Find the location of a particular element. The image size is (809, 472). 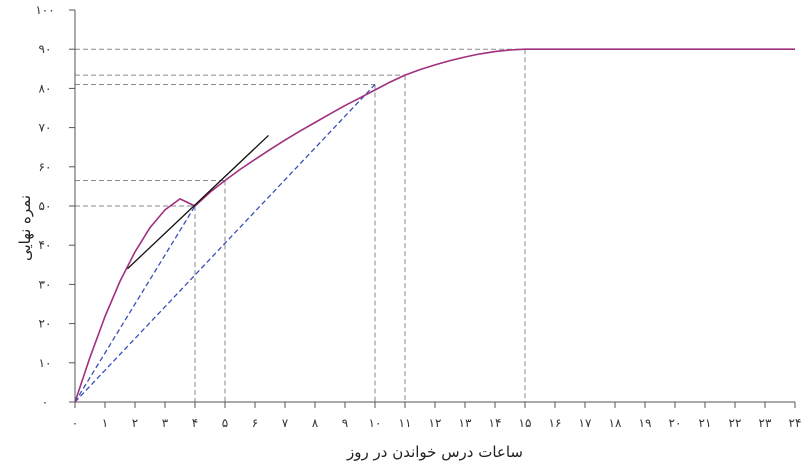

x-tick-label-0: ۰ is located at coordinates (75, 423).